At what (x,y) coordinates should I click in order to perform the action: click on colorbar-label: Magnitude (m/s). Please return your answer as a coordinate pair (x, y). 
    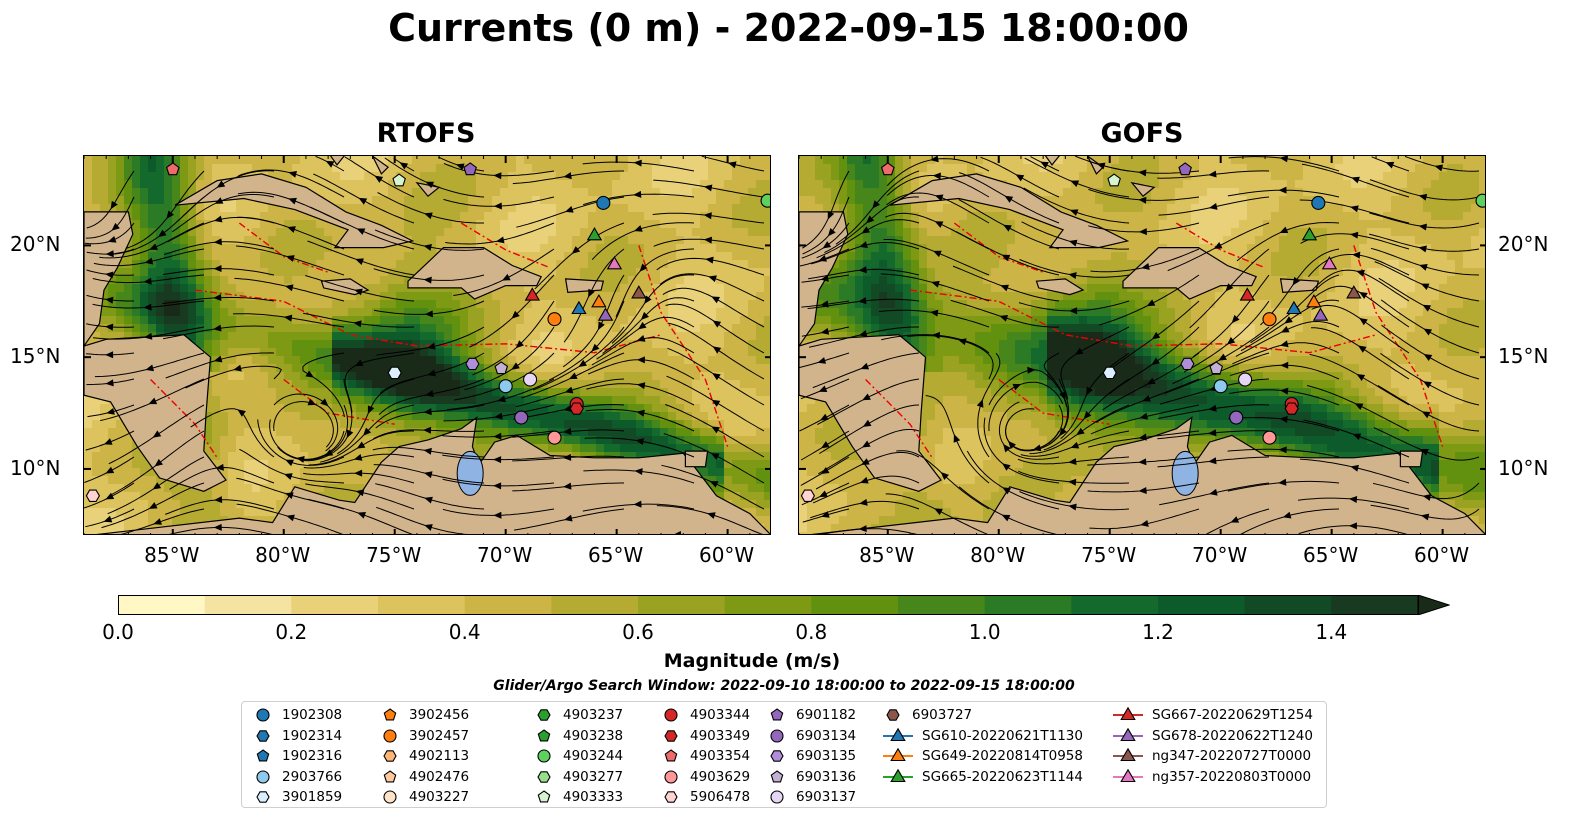
    Looking at the image, I should click on (752, 661).